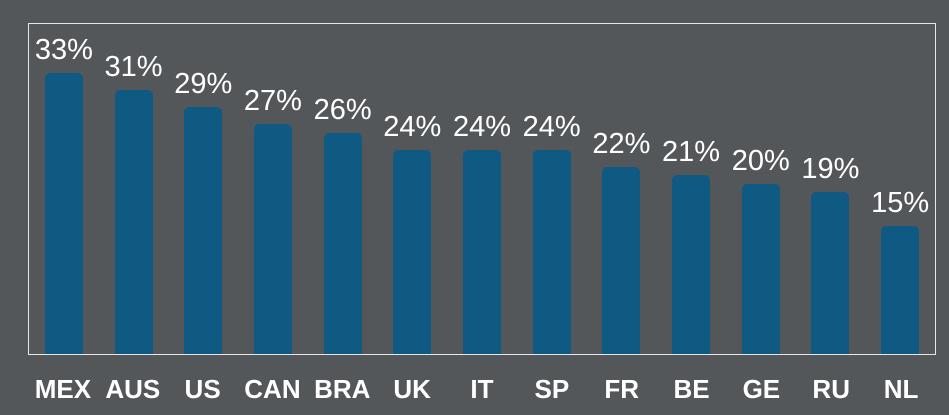 This screenshot has height=415, width=949. What do you see at coordinates (342, 389) in the screenshot?
I see `x-axis-label: BRA` at bounding box center [342, 389].